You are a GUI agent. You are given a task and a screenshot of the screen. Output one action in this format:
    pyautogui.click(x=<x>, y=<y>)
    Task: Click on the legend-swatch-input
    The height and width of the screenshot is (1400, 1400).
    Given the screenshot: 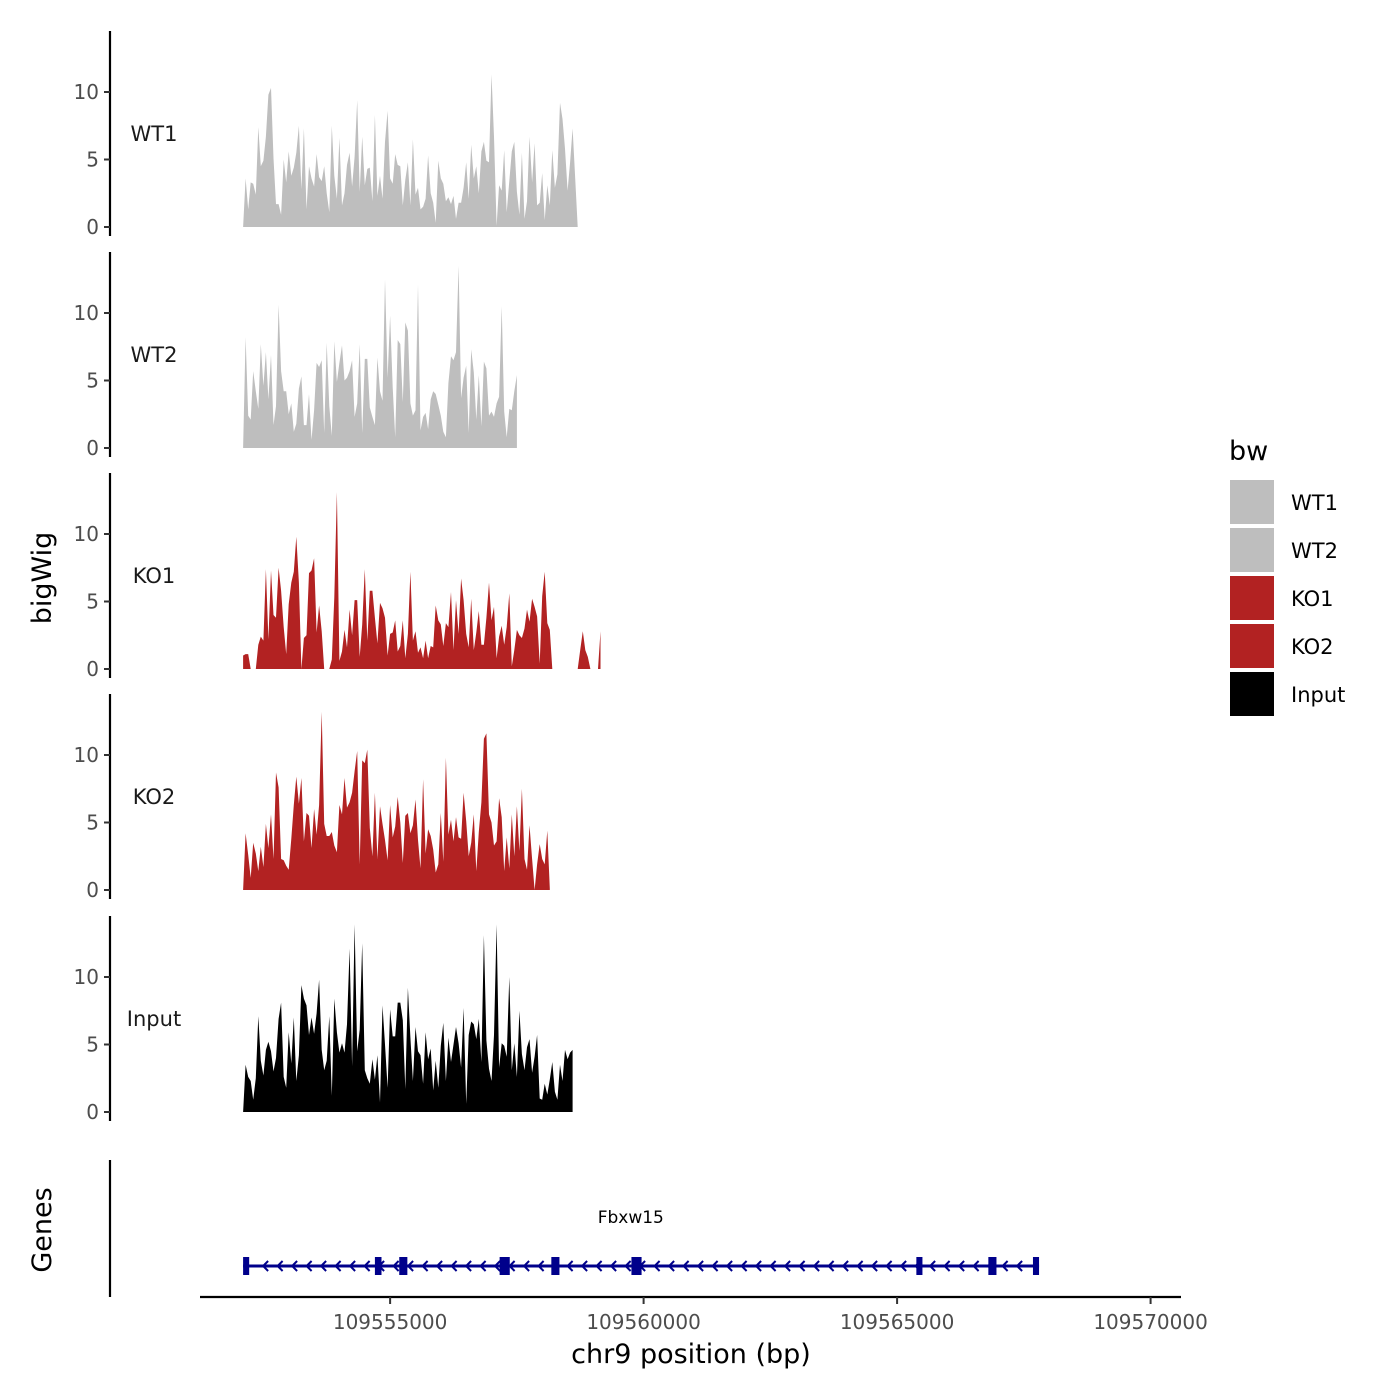 What is the action you would take?
    pyautogui.click(x=1252, y=694)
    